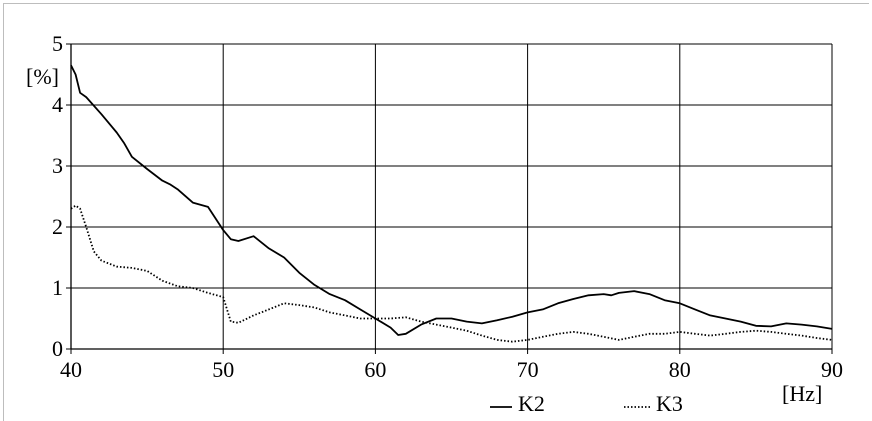  Describe the element at coordinates (669, 403) in the screenshot. I see `legend-label-k3: K3` at that location.